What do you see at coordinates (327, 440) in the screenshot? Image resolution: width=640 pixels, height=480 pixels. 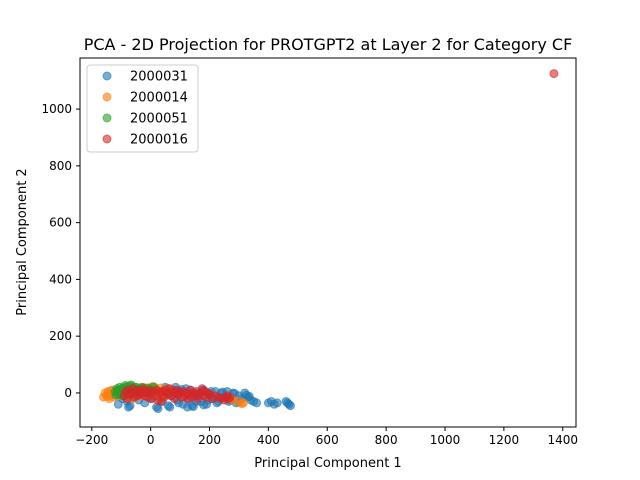 I see `x-tick-label: 600` at bounding box center [327, 440].